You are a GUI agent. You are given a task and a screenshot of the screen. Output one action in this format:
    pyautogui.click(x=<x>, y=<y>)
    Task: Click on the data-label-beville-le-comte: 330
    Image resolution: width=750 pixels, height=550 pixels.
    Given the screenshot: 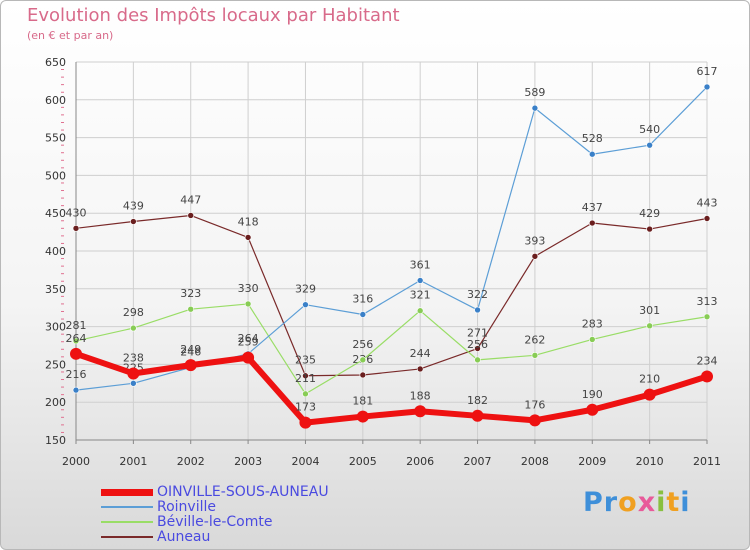 What is the action you would take?
    pyautogui.click(x=248, y=288)
    